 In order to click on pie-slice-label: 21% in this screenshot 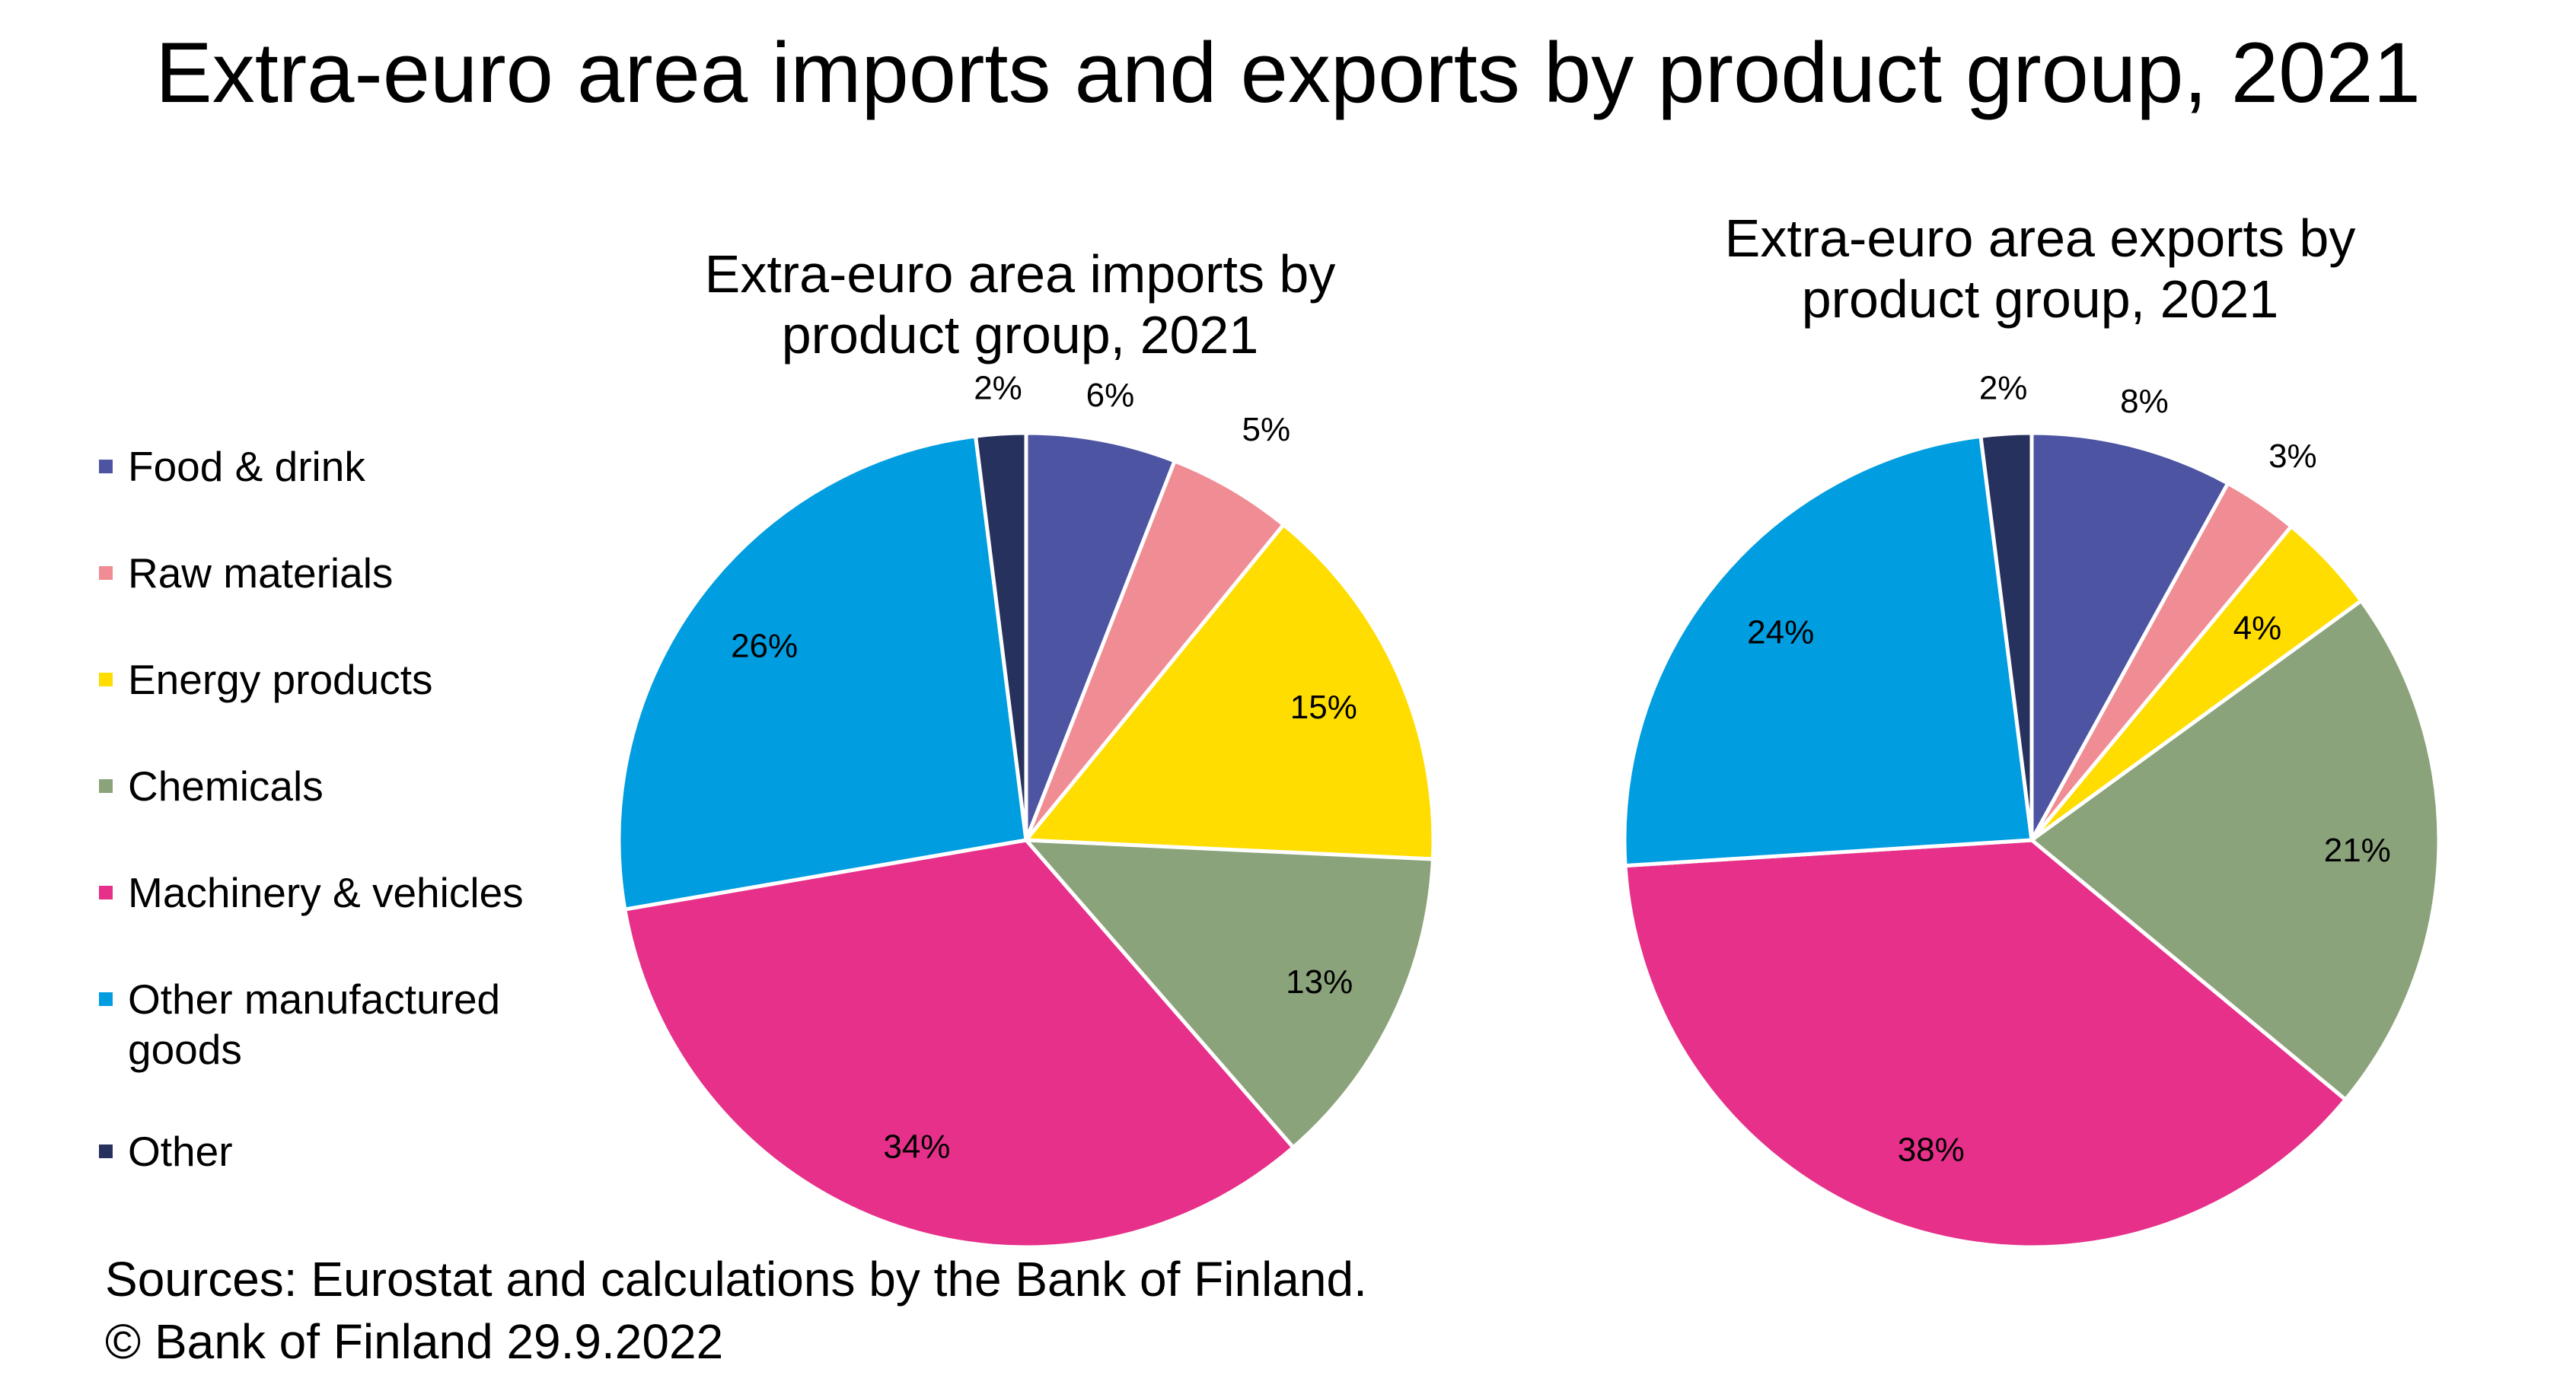, I will do `click(2357, 850)`.